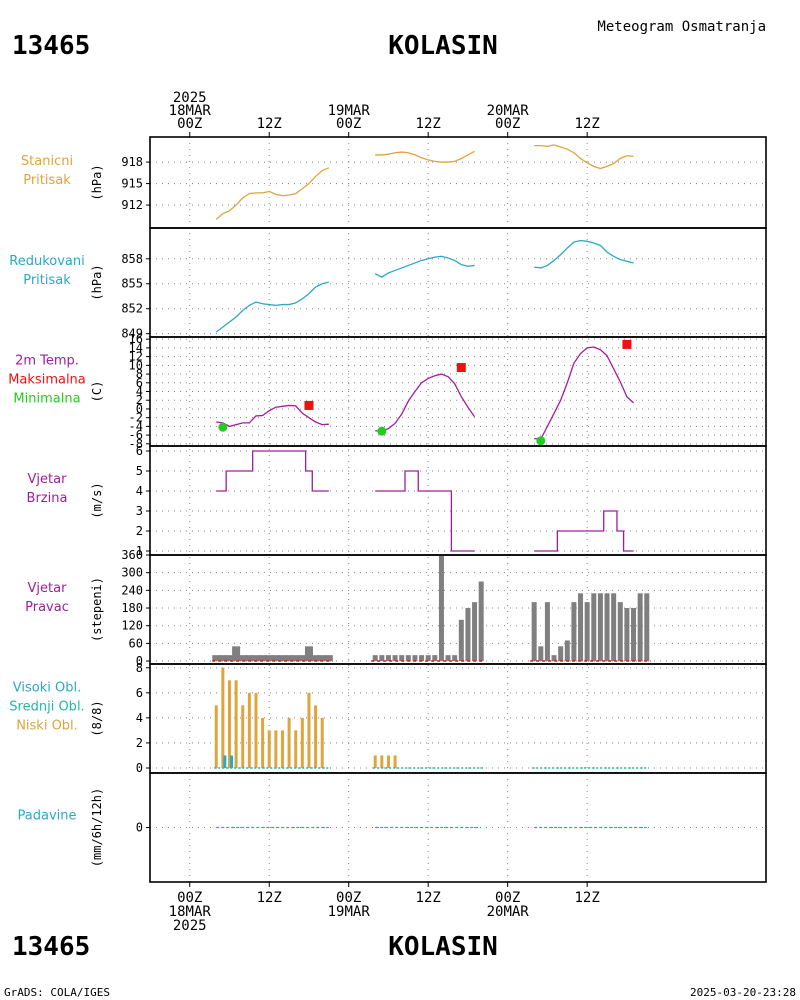  Describe the element at coordinates (587, 124) in the screenshot. I see `time-label-top: 12Z` at that location.